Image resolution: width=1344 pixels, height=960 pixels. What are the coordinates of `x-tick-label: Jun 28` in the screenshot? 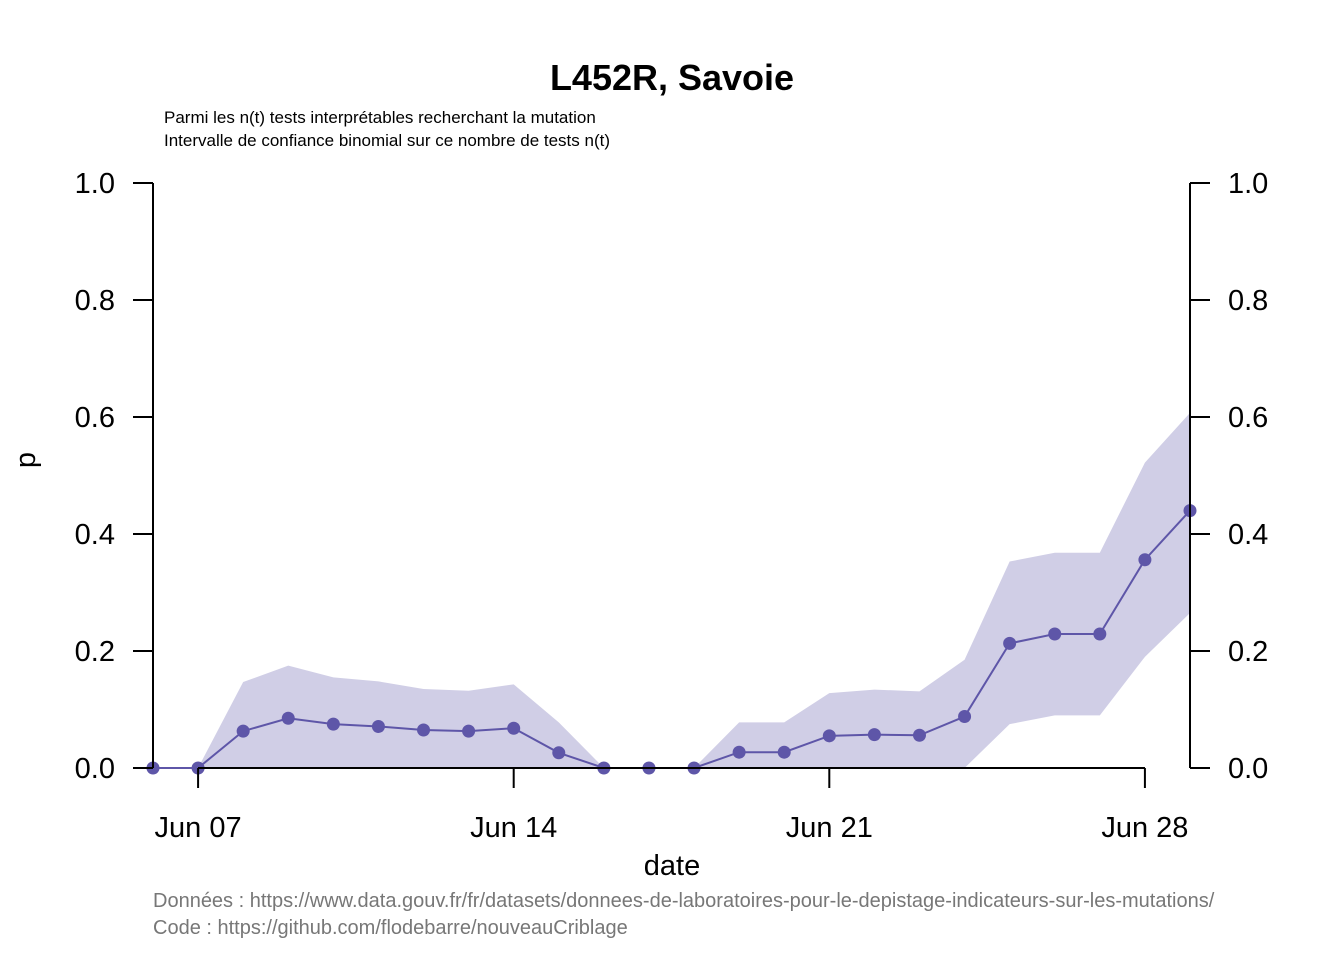 It's located at (1144, 828).